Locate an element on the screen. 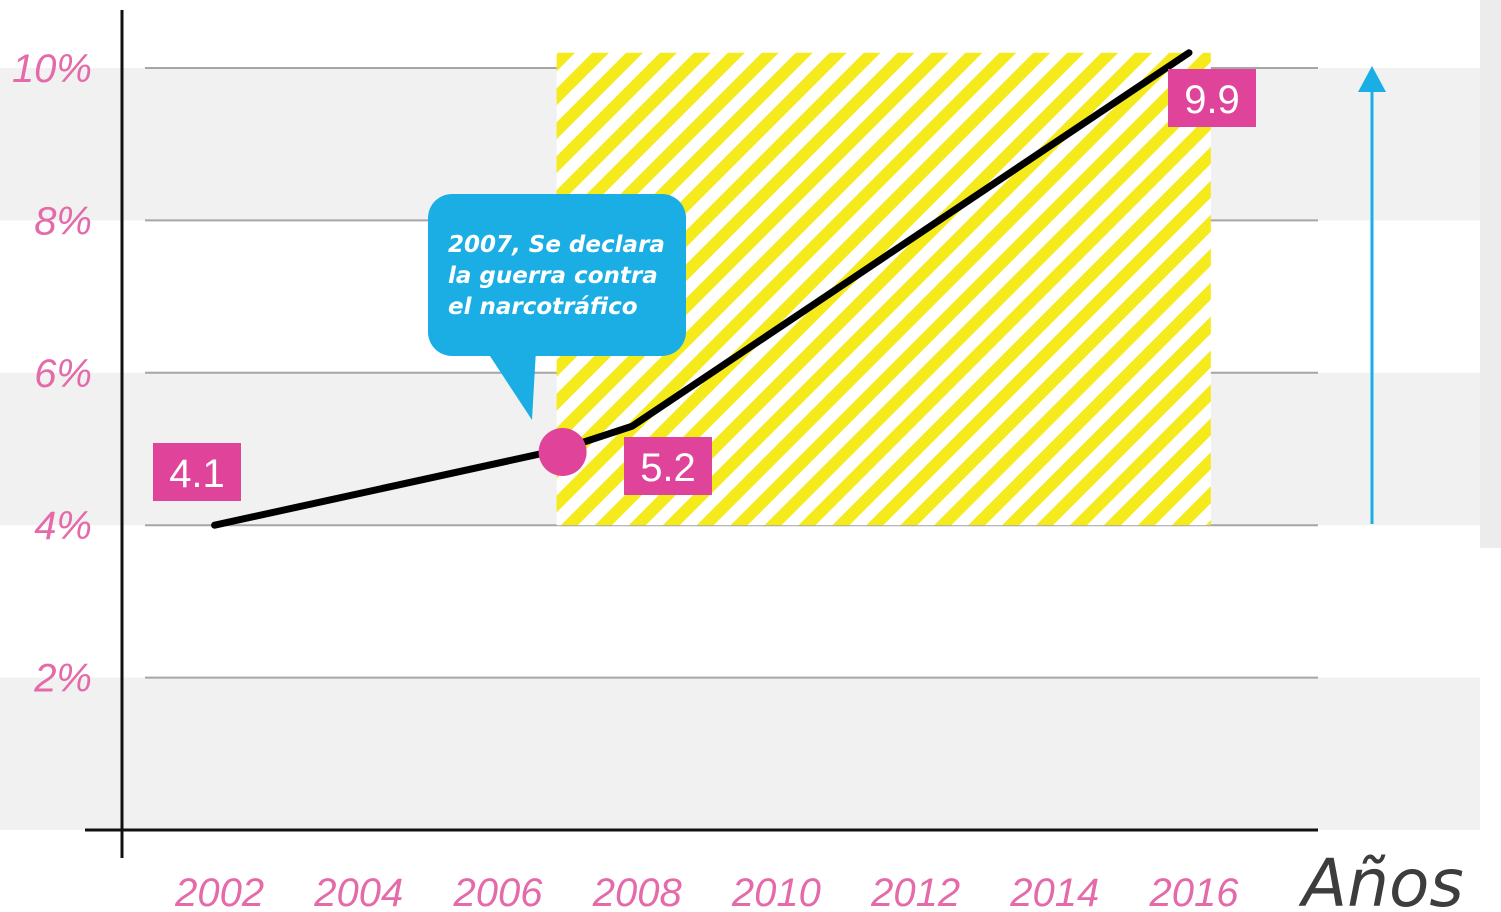 The height and width of the screenshot is (912, 1501). y-tick-label: 4% is located at coordinates (63, 526).